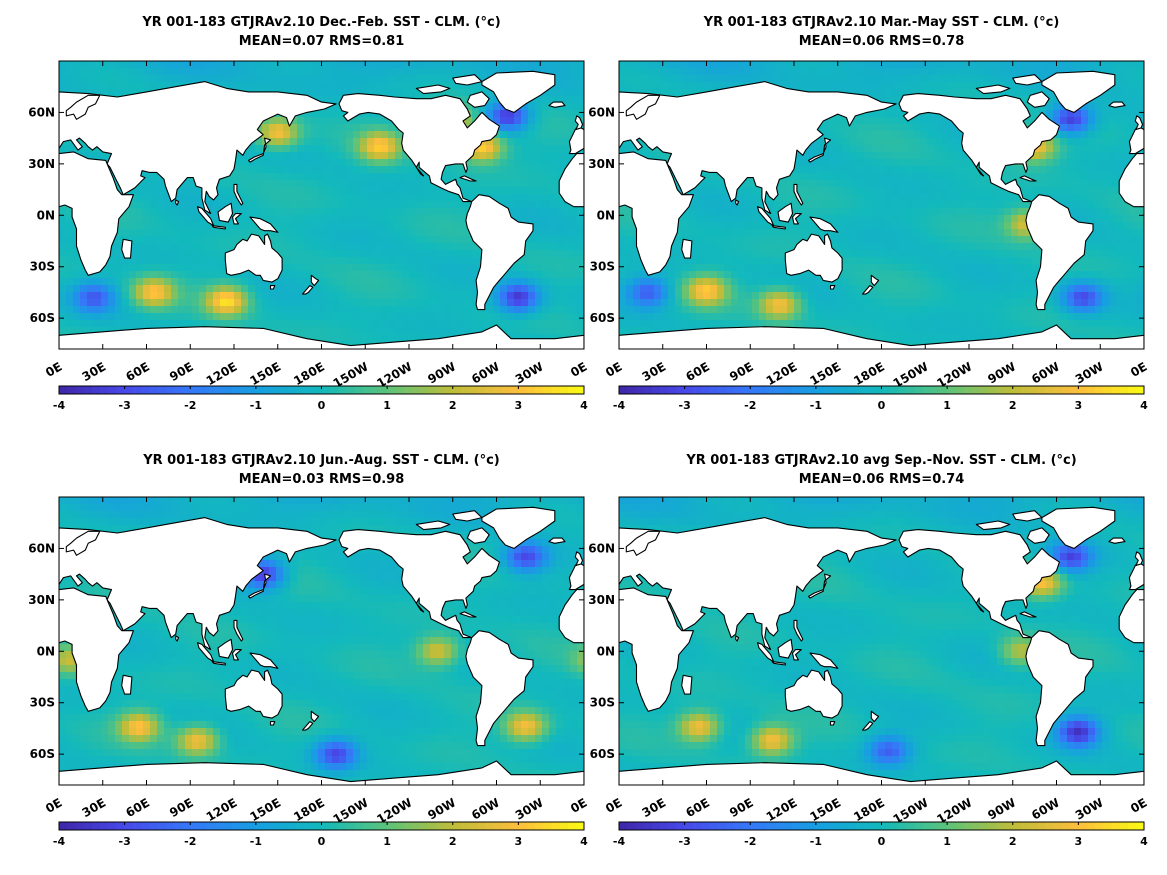 This screenshot has width=1167, height=875. What do you see at coordinates (41, 164) in the screenshot?
I see `y-tick-label: 30N` at bounding box center [41, 164].